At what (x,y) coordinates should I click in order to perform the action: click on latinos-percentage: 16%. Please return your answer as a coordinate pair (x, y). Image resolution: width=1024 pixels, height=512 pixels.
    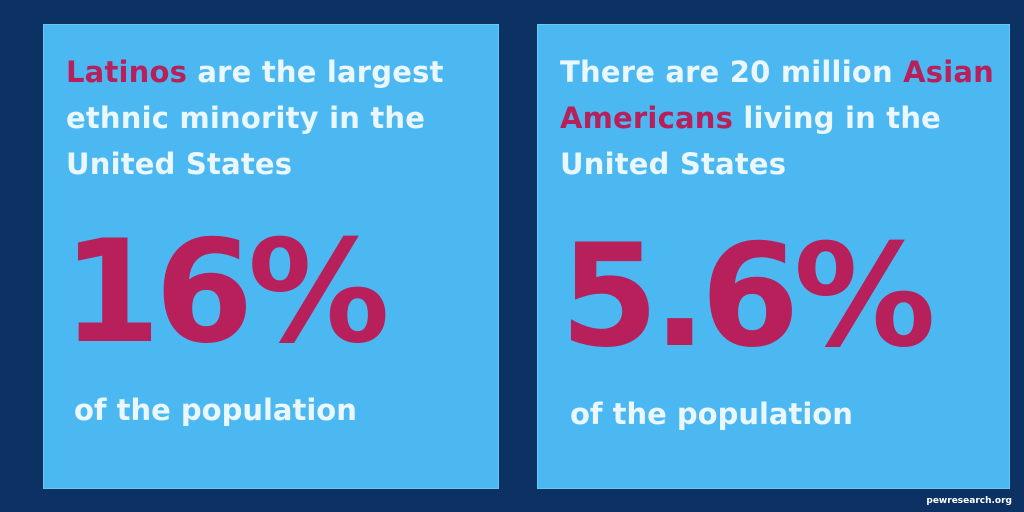
    Looking at the image, I should click on (226, 292).